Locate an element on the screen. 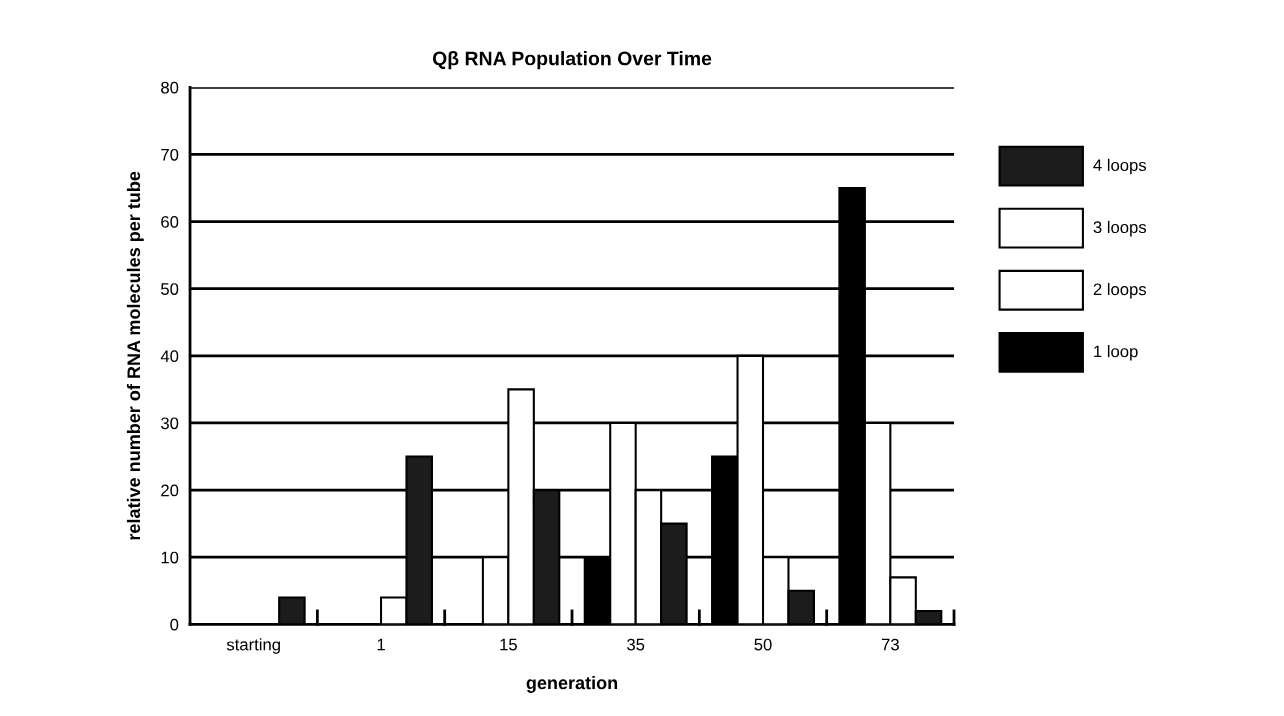  y-tick-label: 0 is located at coordinates (174, 624).